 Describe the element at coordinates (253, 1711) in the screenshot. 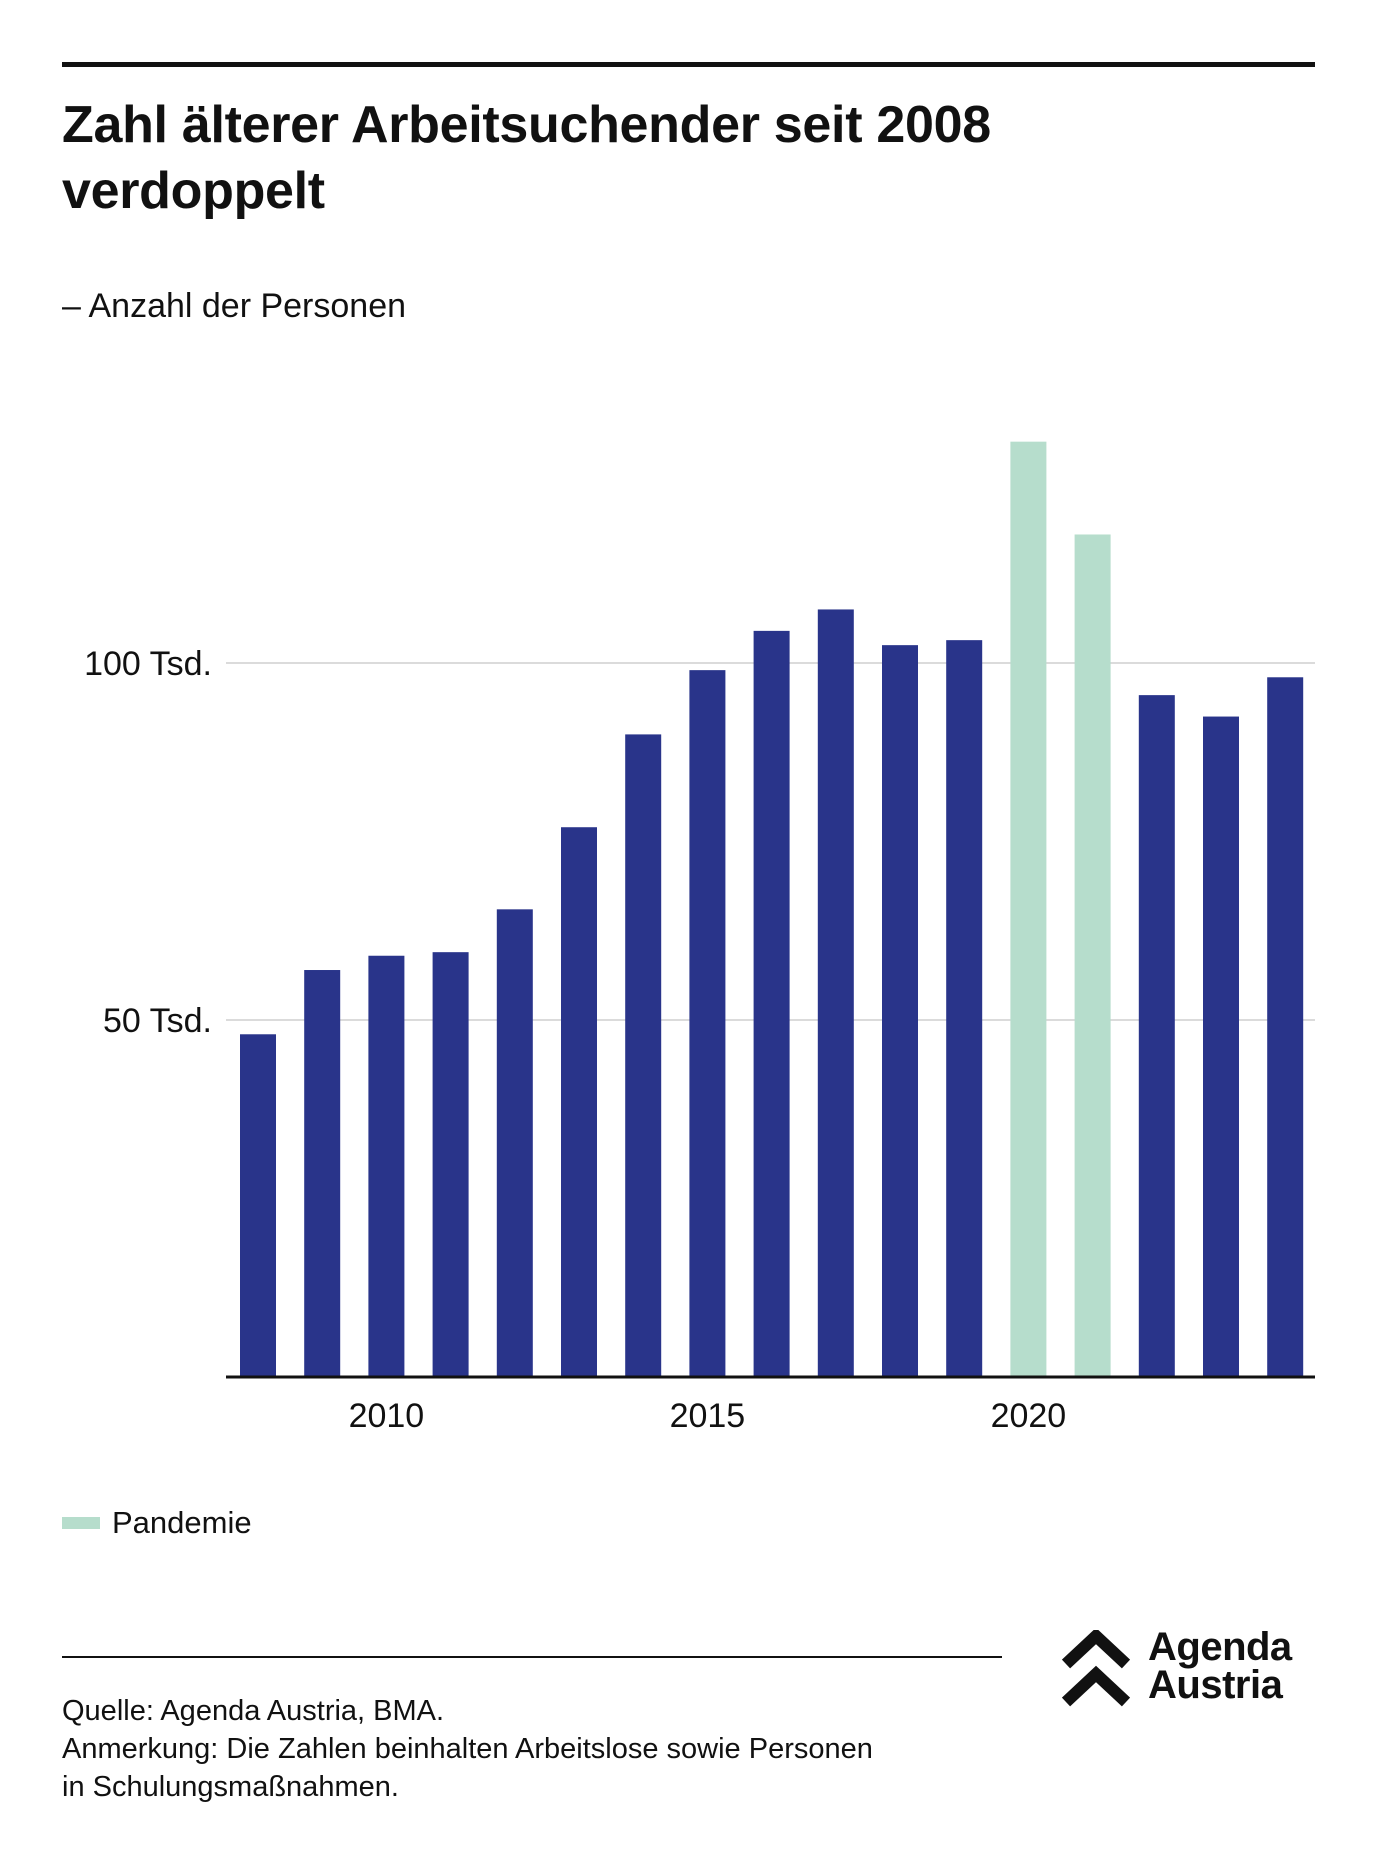

I see `source-note: Quelle: Agenda Austria, BMA.` at that location.